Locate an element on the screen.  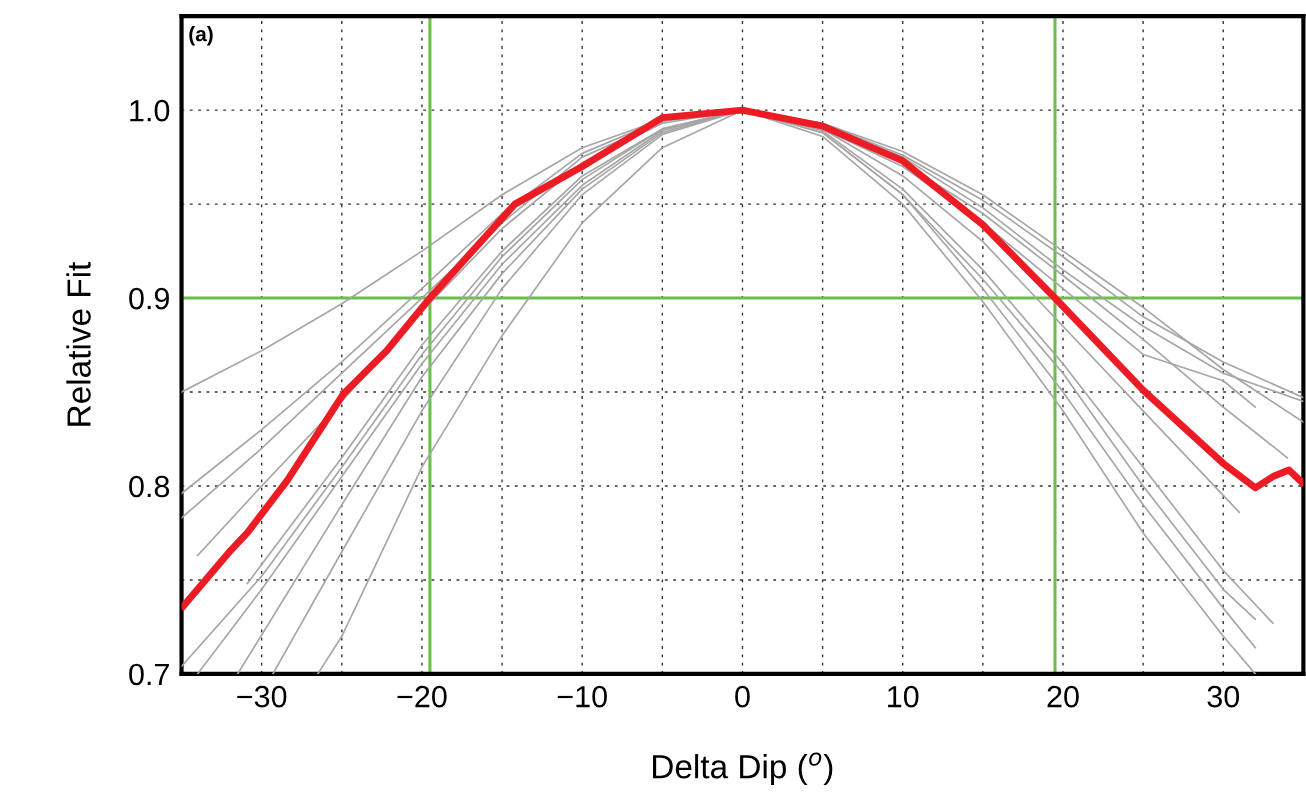
annotation: (a) is located at coordinates (201, 36).